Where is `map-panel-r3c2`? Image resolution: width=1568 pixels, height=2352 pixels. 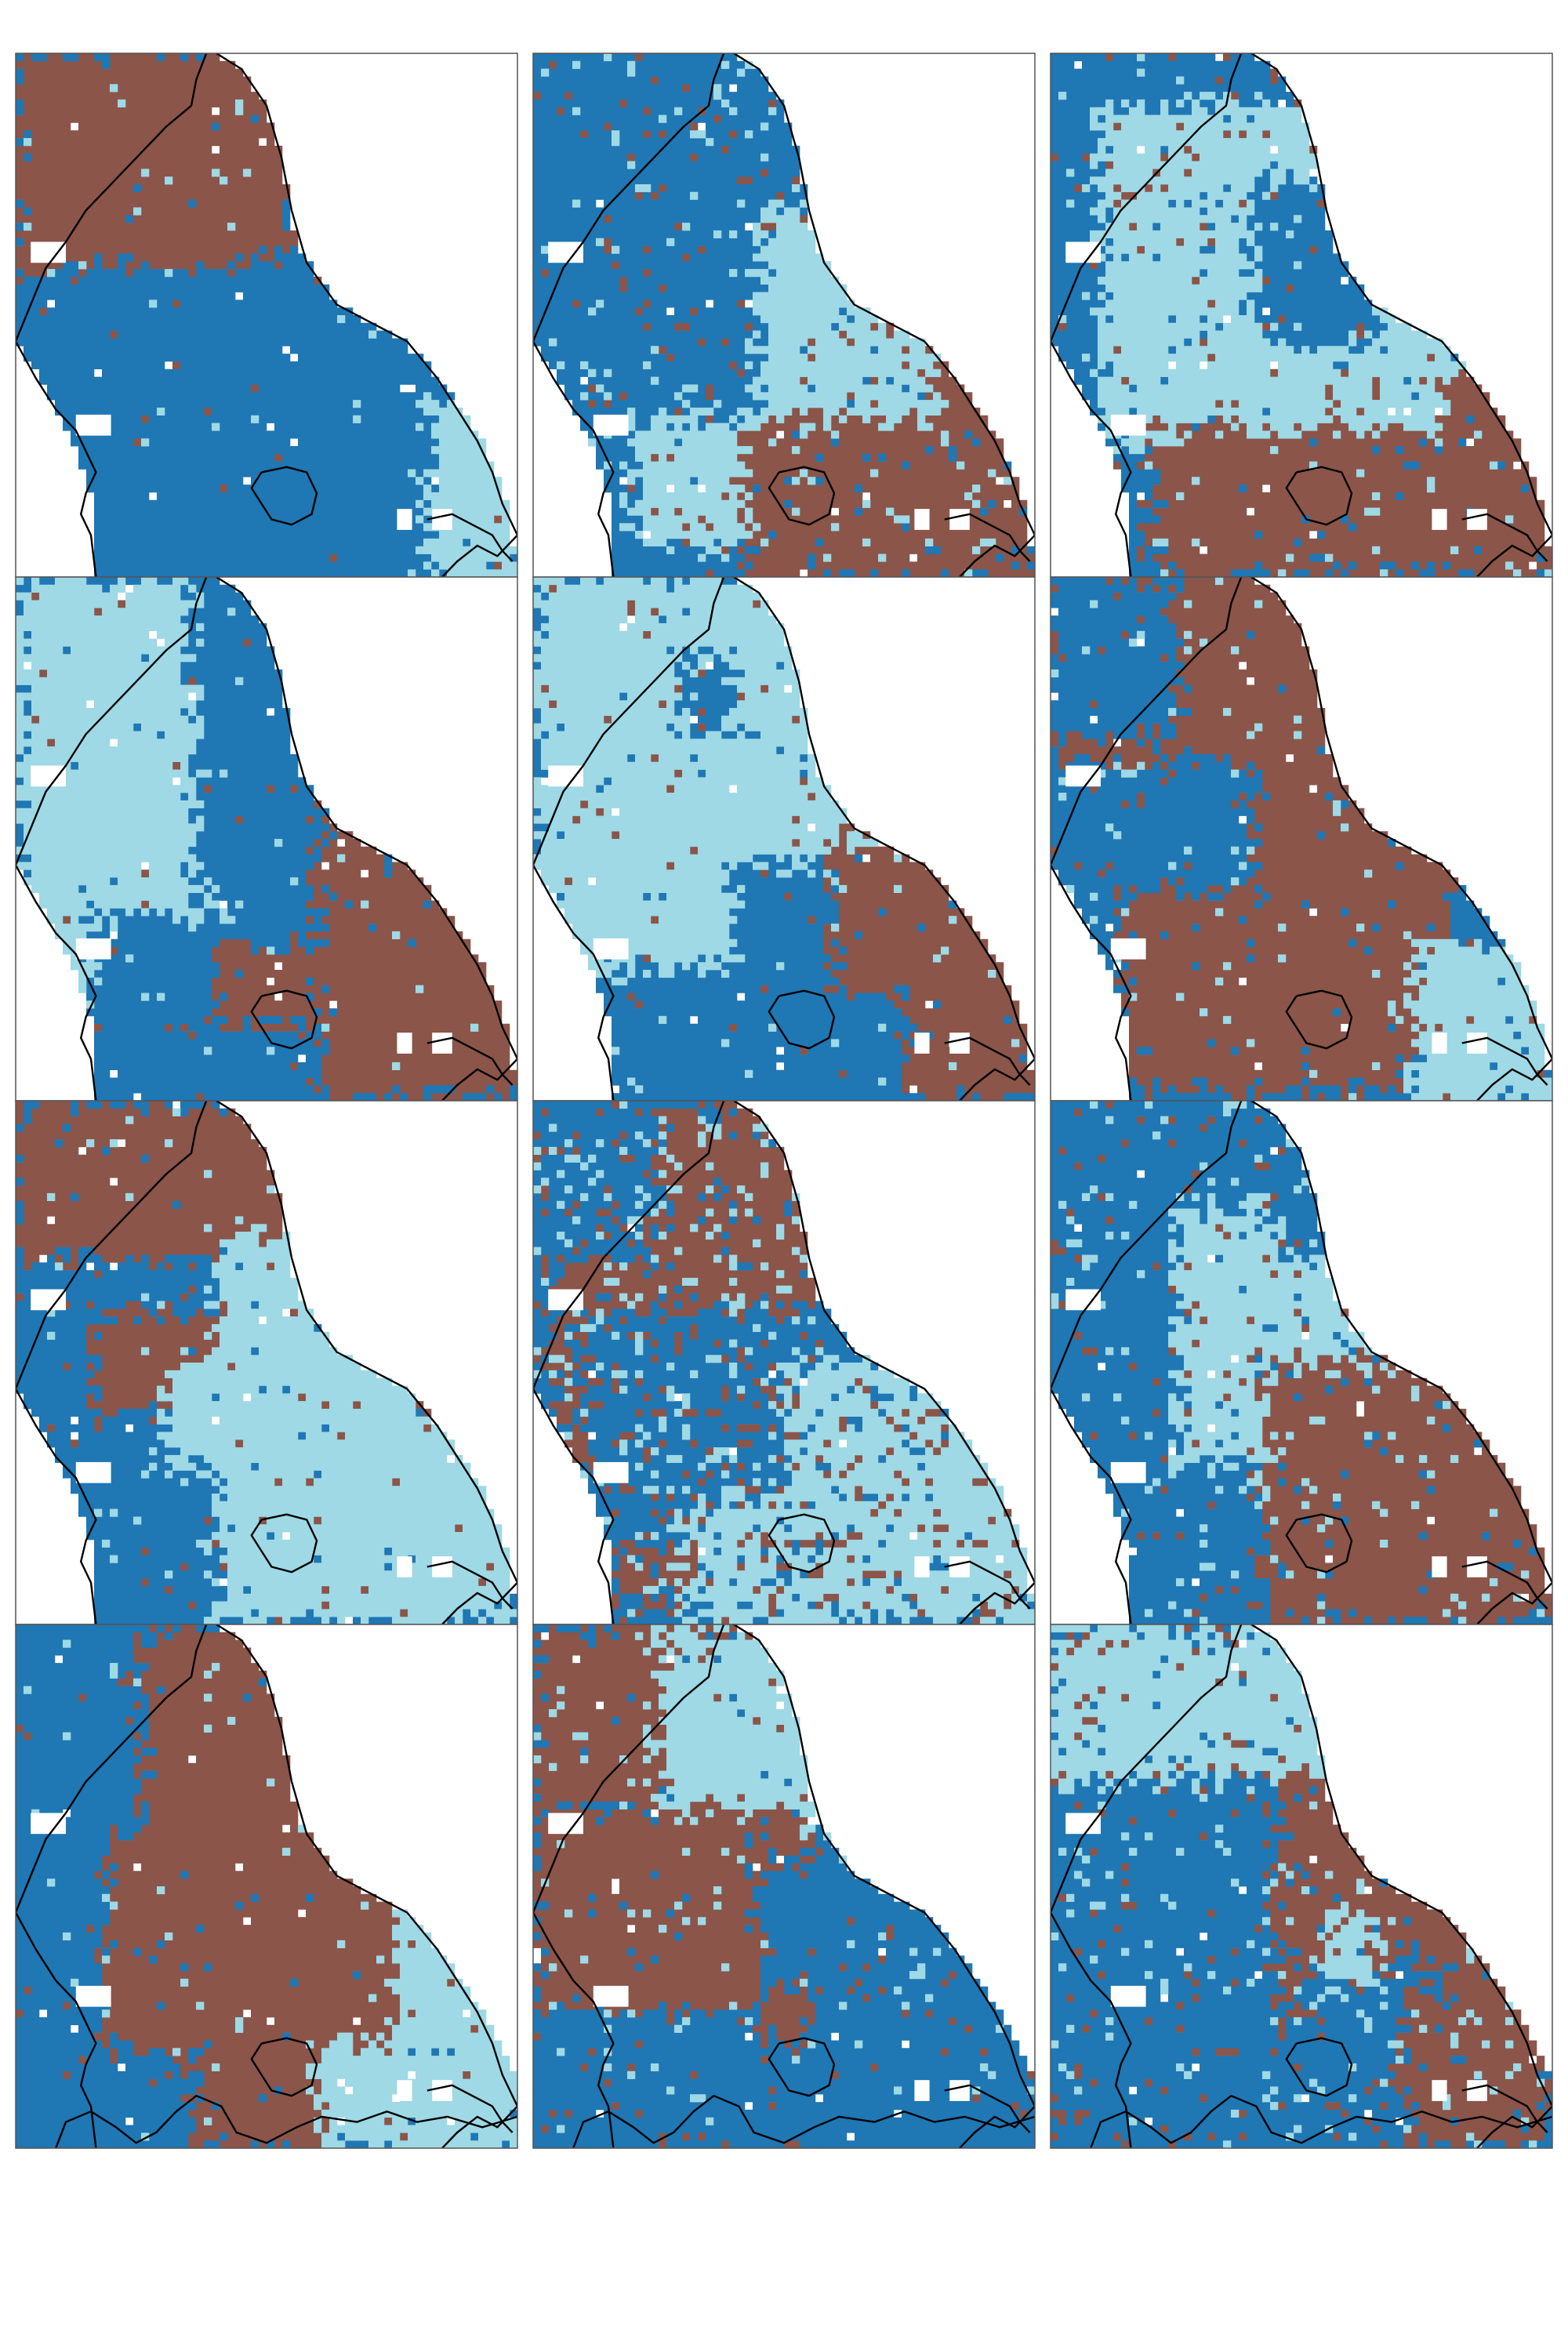
map-panel-r3c2 is located at coordinates (784, 1362).